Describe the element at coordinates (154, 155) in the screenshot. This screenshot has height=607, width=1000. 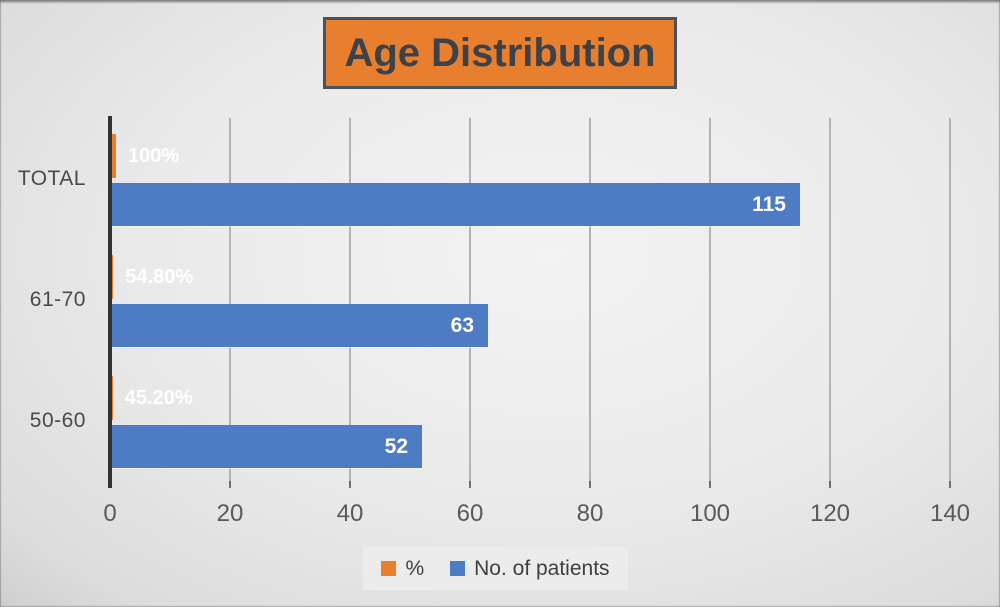
I see `percent-data-label: 100%` at that location.